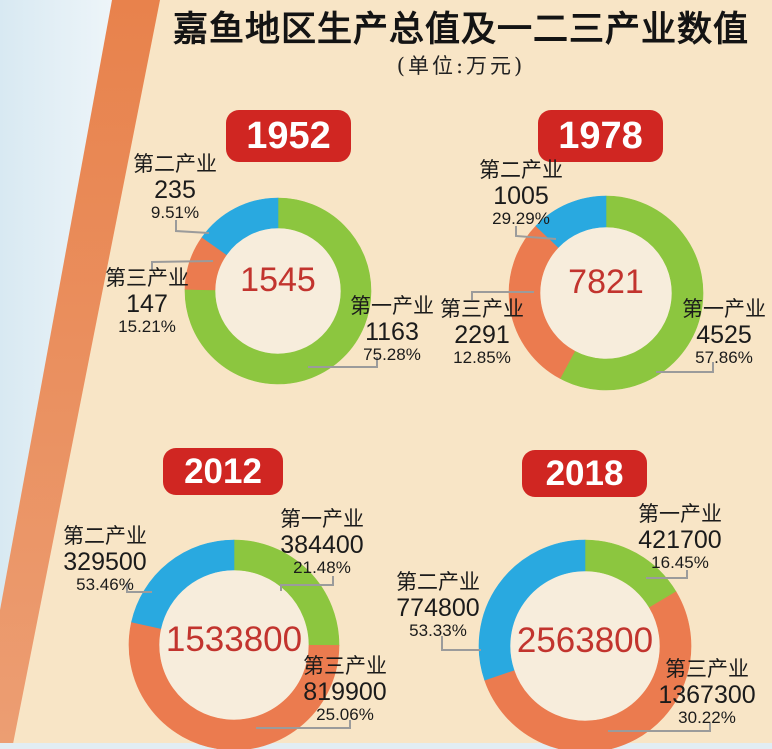 The height and width of the screenshot is (749, 772). Describe the element at coordinates (600, 136) in the screenshot. I see `year-badge-1978: 1978` at that location.